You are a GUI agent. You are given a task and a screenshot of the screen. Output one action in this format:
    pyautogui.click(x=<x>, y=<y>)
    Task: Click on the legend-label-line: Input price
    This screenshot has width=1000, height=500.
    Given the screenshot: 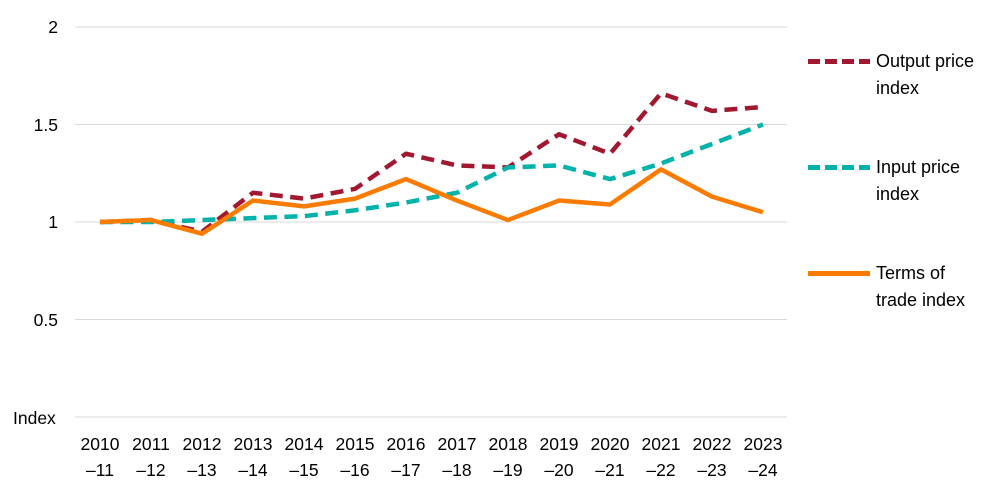 What is the action you would take?
    pyautogui.click(x=918, y=167)
    